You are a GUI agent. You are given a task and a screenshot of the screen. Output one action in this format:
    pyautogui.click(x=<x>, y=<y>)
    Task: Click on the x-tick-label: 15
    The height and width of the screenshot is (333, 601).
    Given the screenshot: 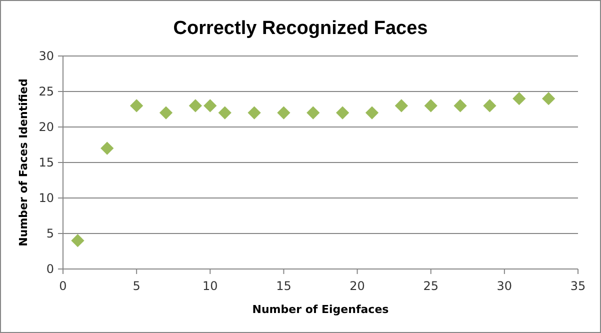 What is the action you would take?
    pyautogui.click(x=284, y=286)
    